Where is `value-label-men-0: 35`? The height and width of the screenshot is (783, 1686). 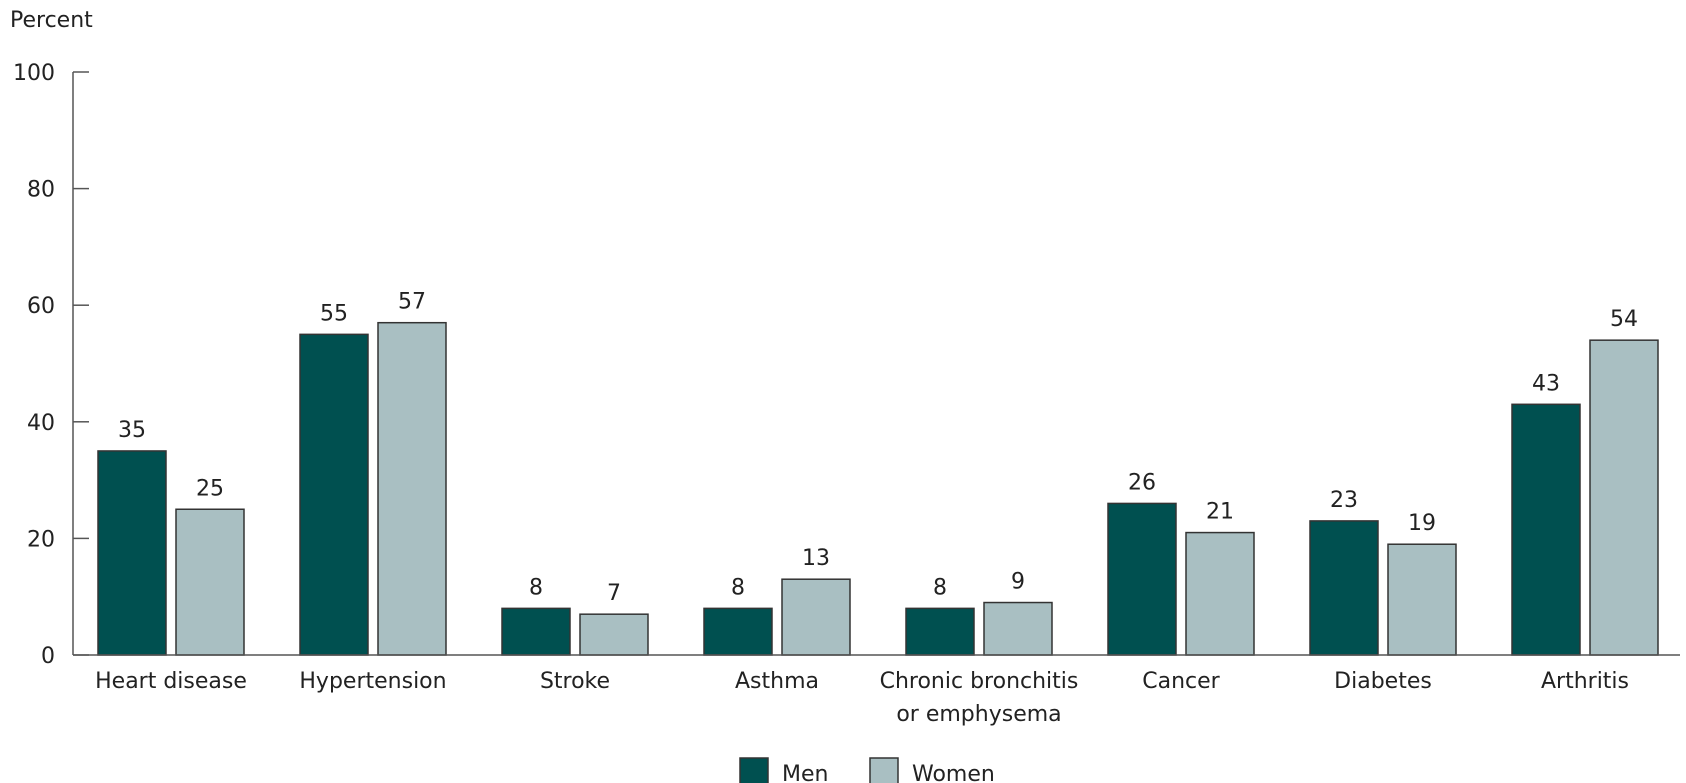
value-label-men-0: 35 is located at coordinates (132, 430).